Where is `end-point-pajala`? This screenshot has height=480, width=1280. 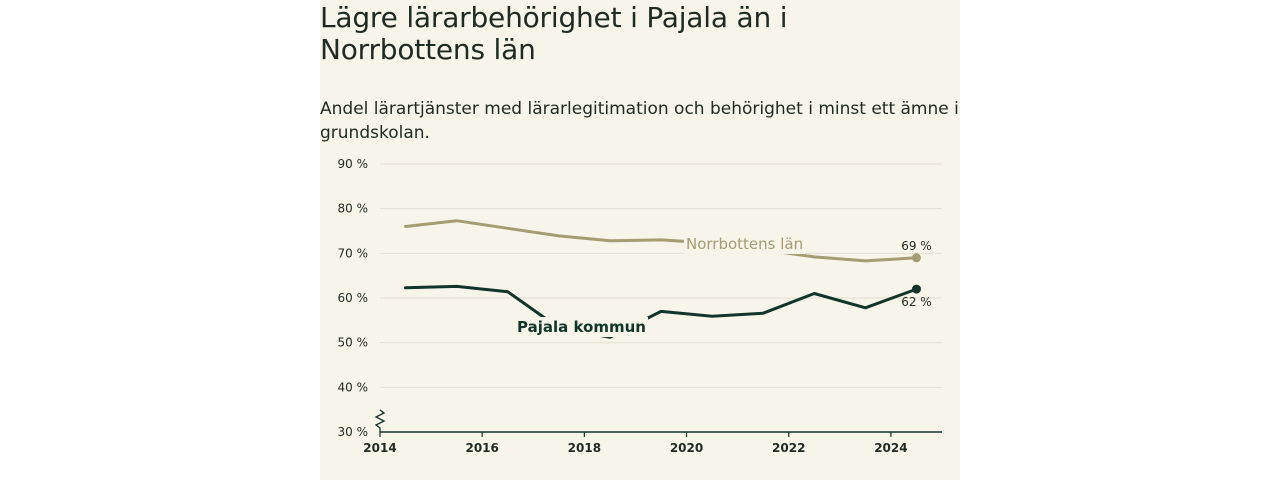
end-point-pajala is located at coordinates (916, 289).